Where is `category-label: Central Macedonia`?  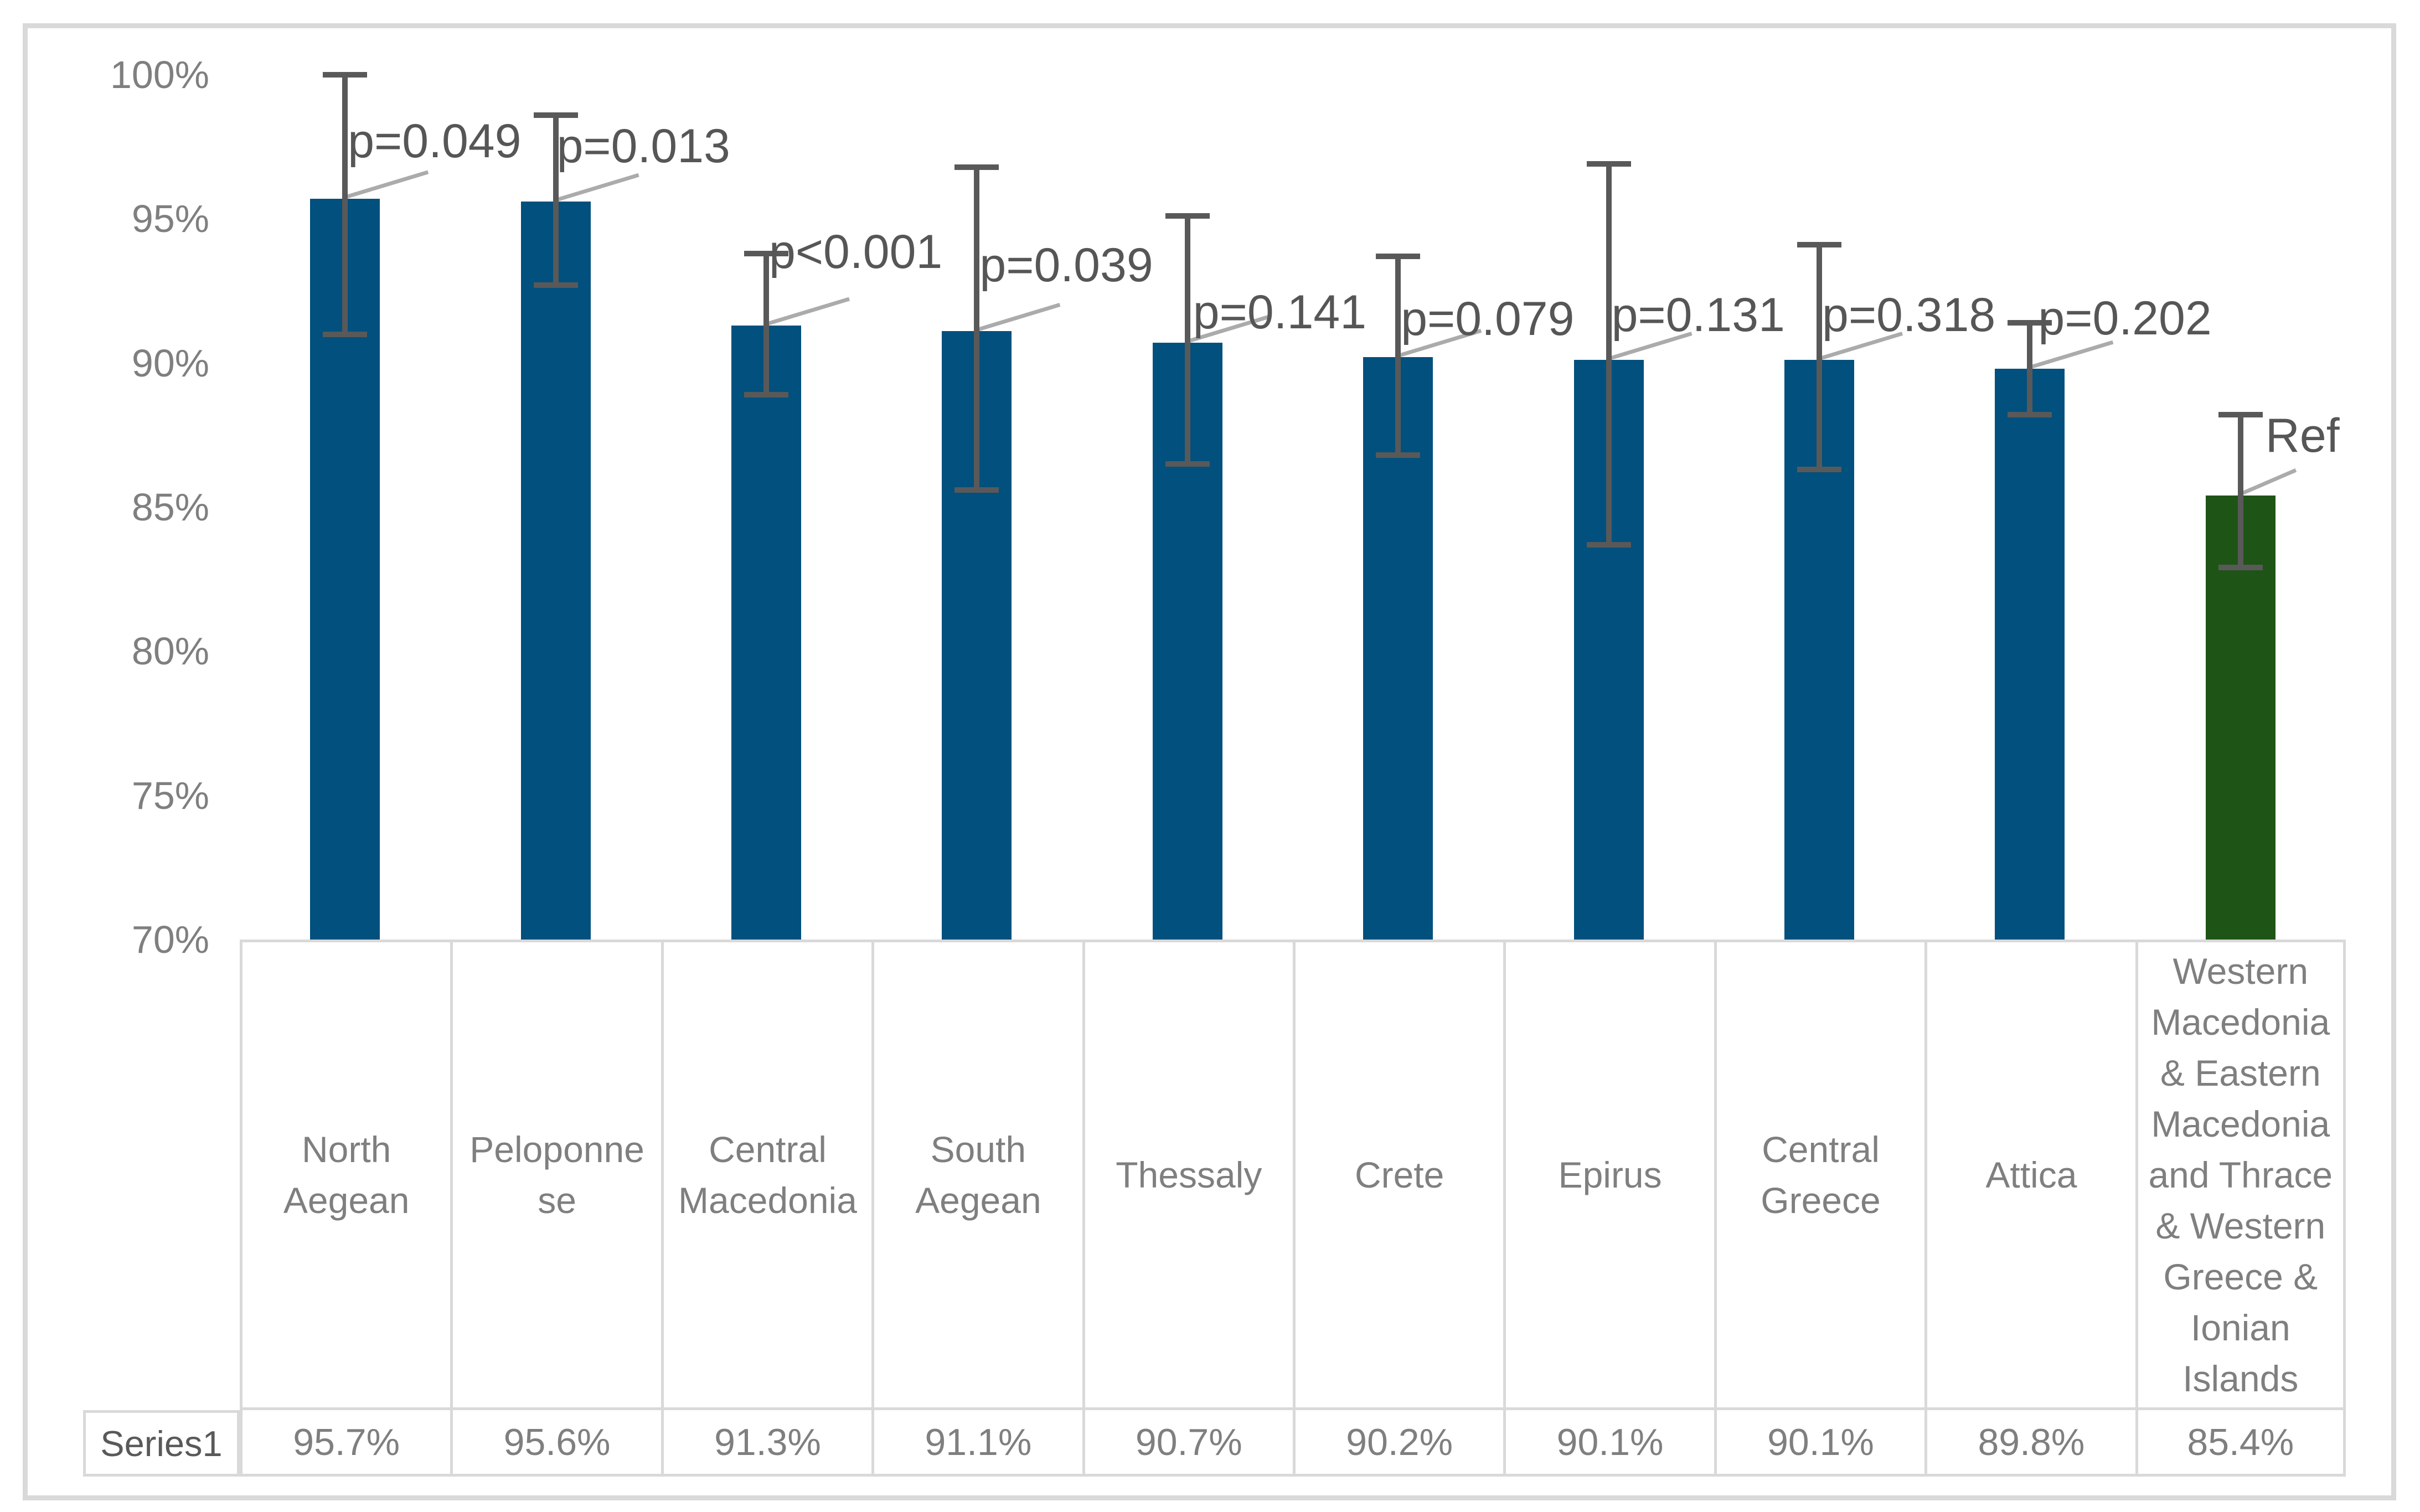 category-label: Central Macedonia is located at coordinates (768, 1175).